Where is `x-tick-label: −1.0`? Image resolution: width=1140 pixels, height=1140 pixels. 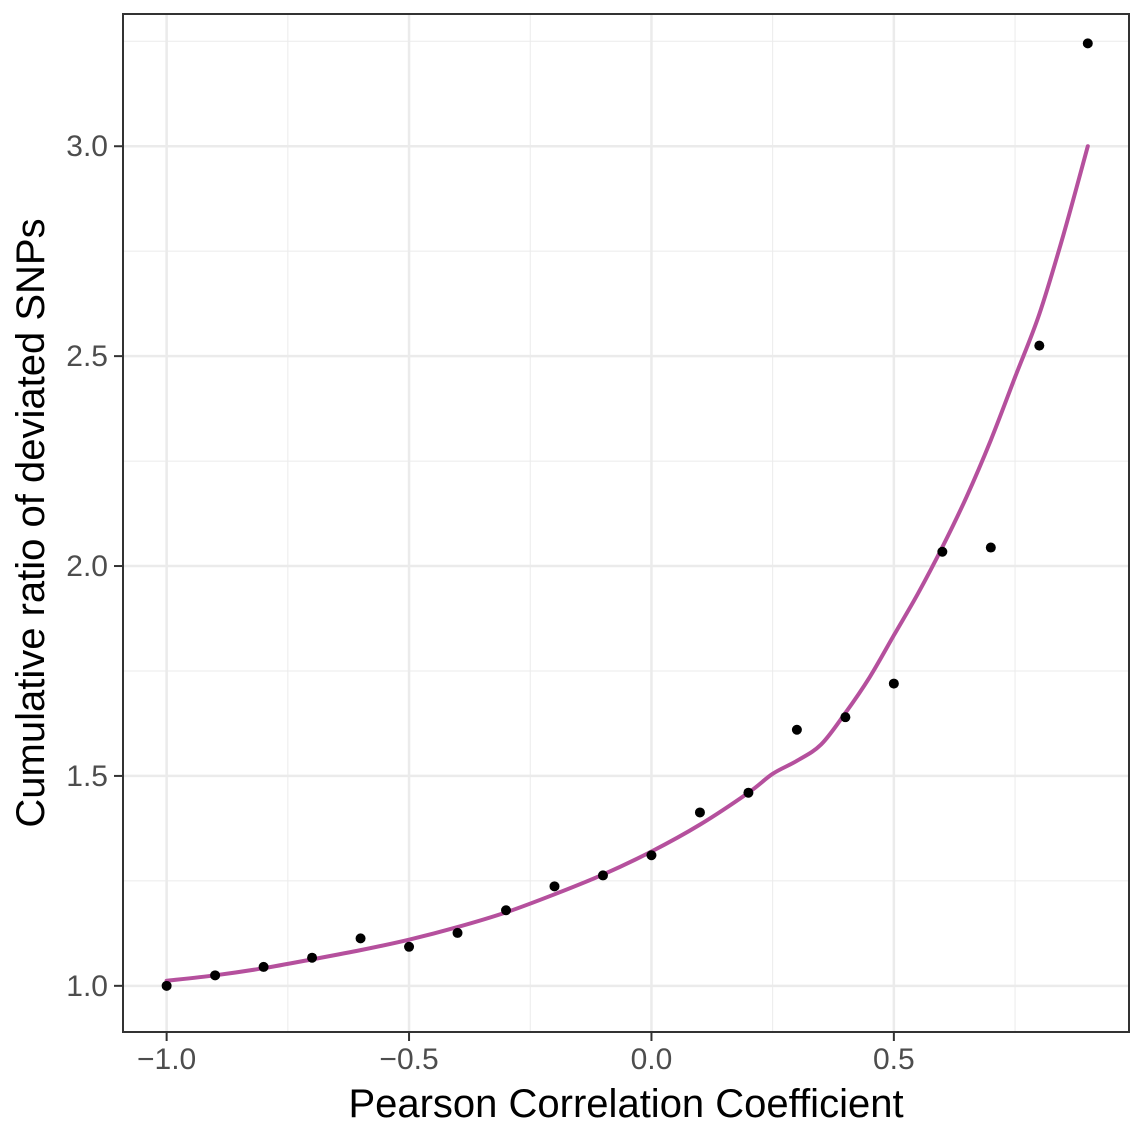
x-tick-label: −1.0 is located at coordinates (166, 1059).